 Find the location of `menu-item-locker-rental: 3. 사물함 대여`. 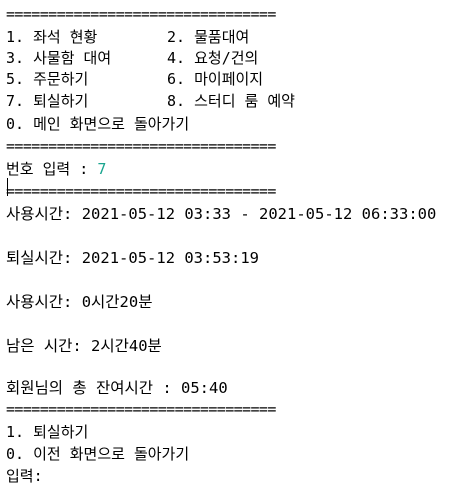

menu-item-locker-rental: 3. 사물함 대여 is located at coordinates (59, 58).